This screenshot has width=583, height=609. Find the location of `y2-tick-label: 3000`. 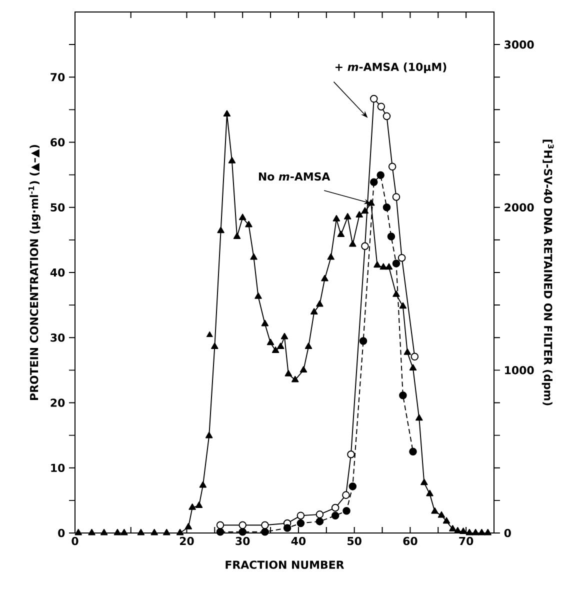

y2-tick-label: 3000 is located at coordinates (519, 44).